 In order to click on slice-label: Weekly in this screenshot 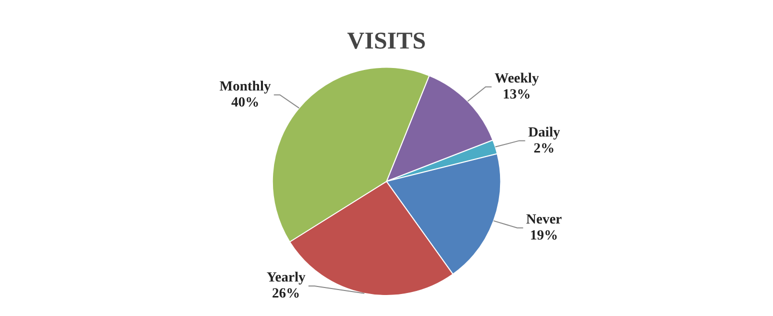, I will do `click(516, 78)`.